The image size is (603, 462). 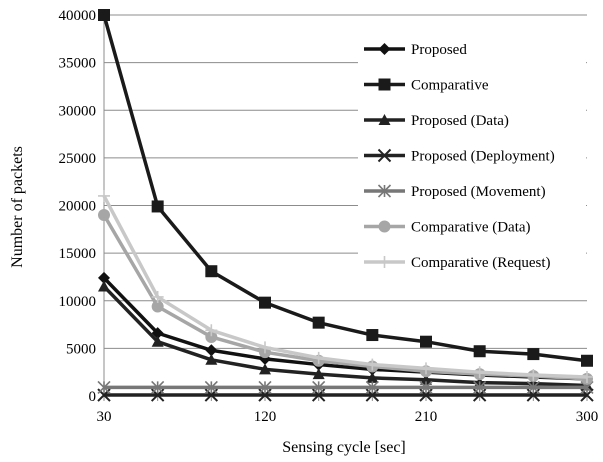 I want to click on y-tick-label: 5000, so click(x=81, y=349).